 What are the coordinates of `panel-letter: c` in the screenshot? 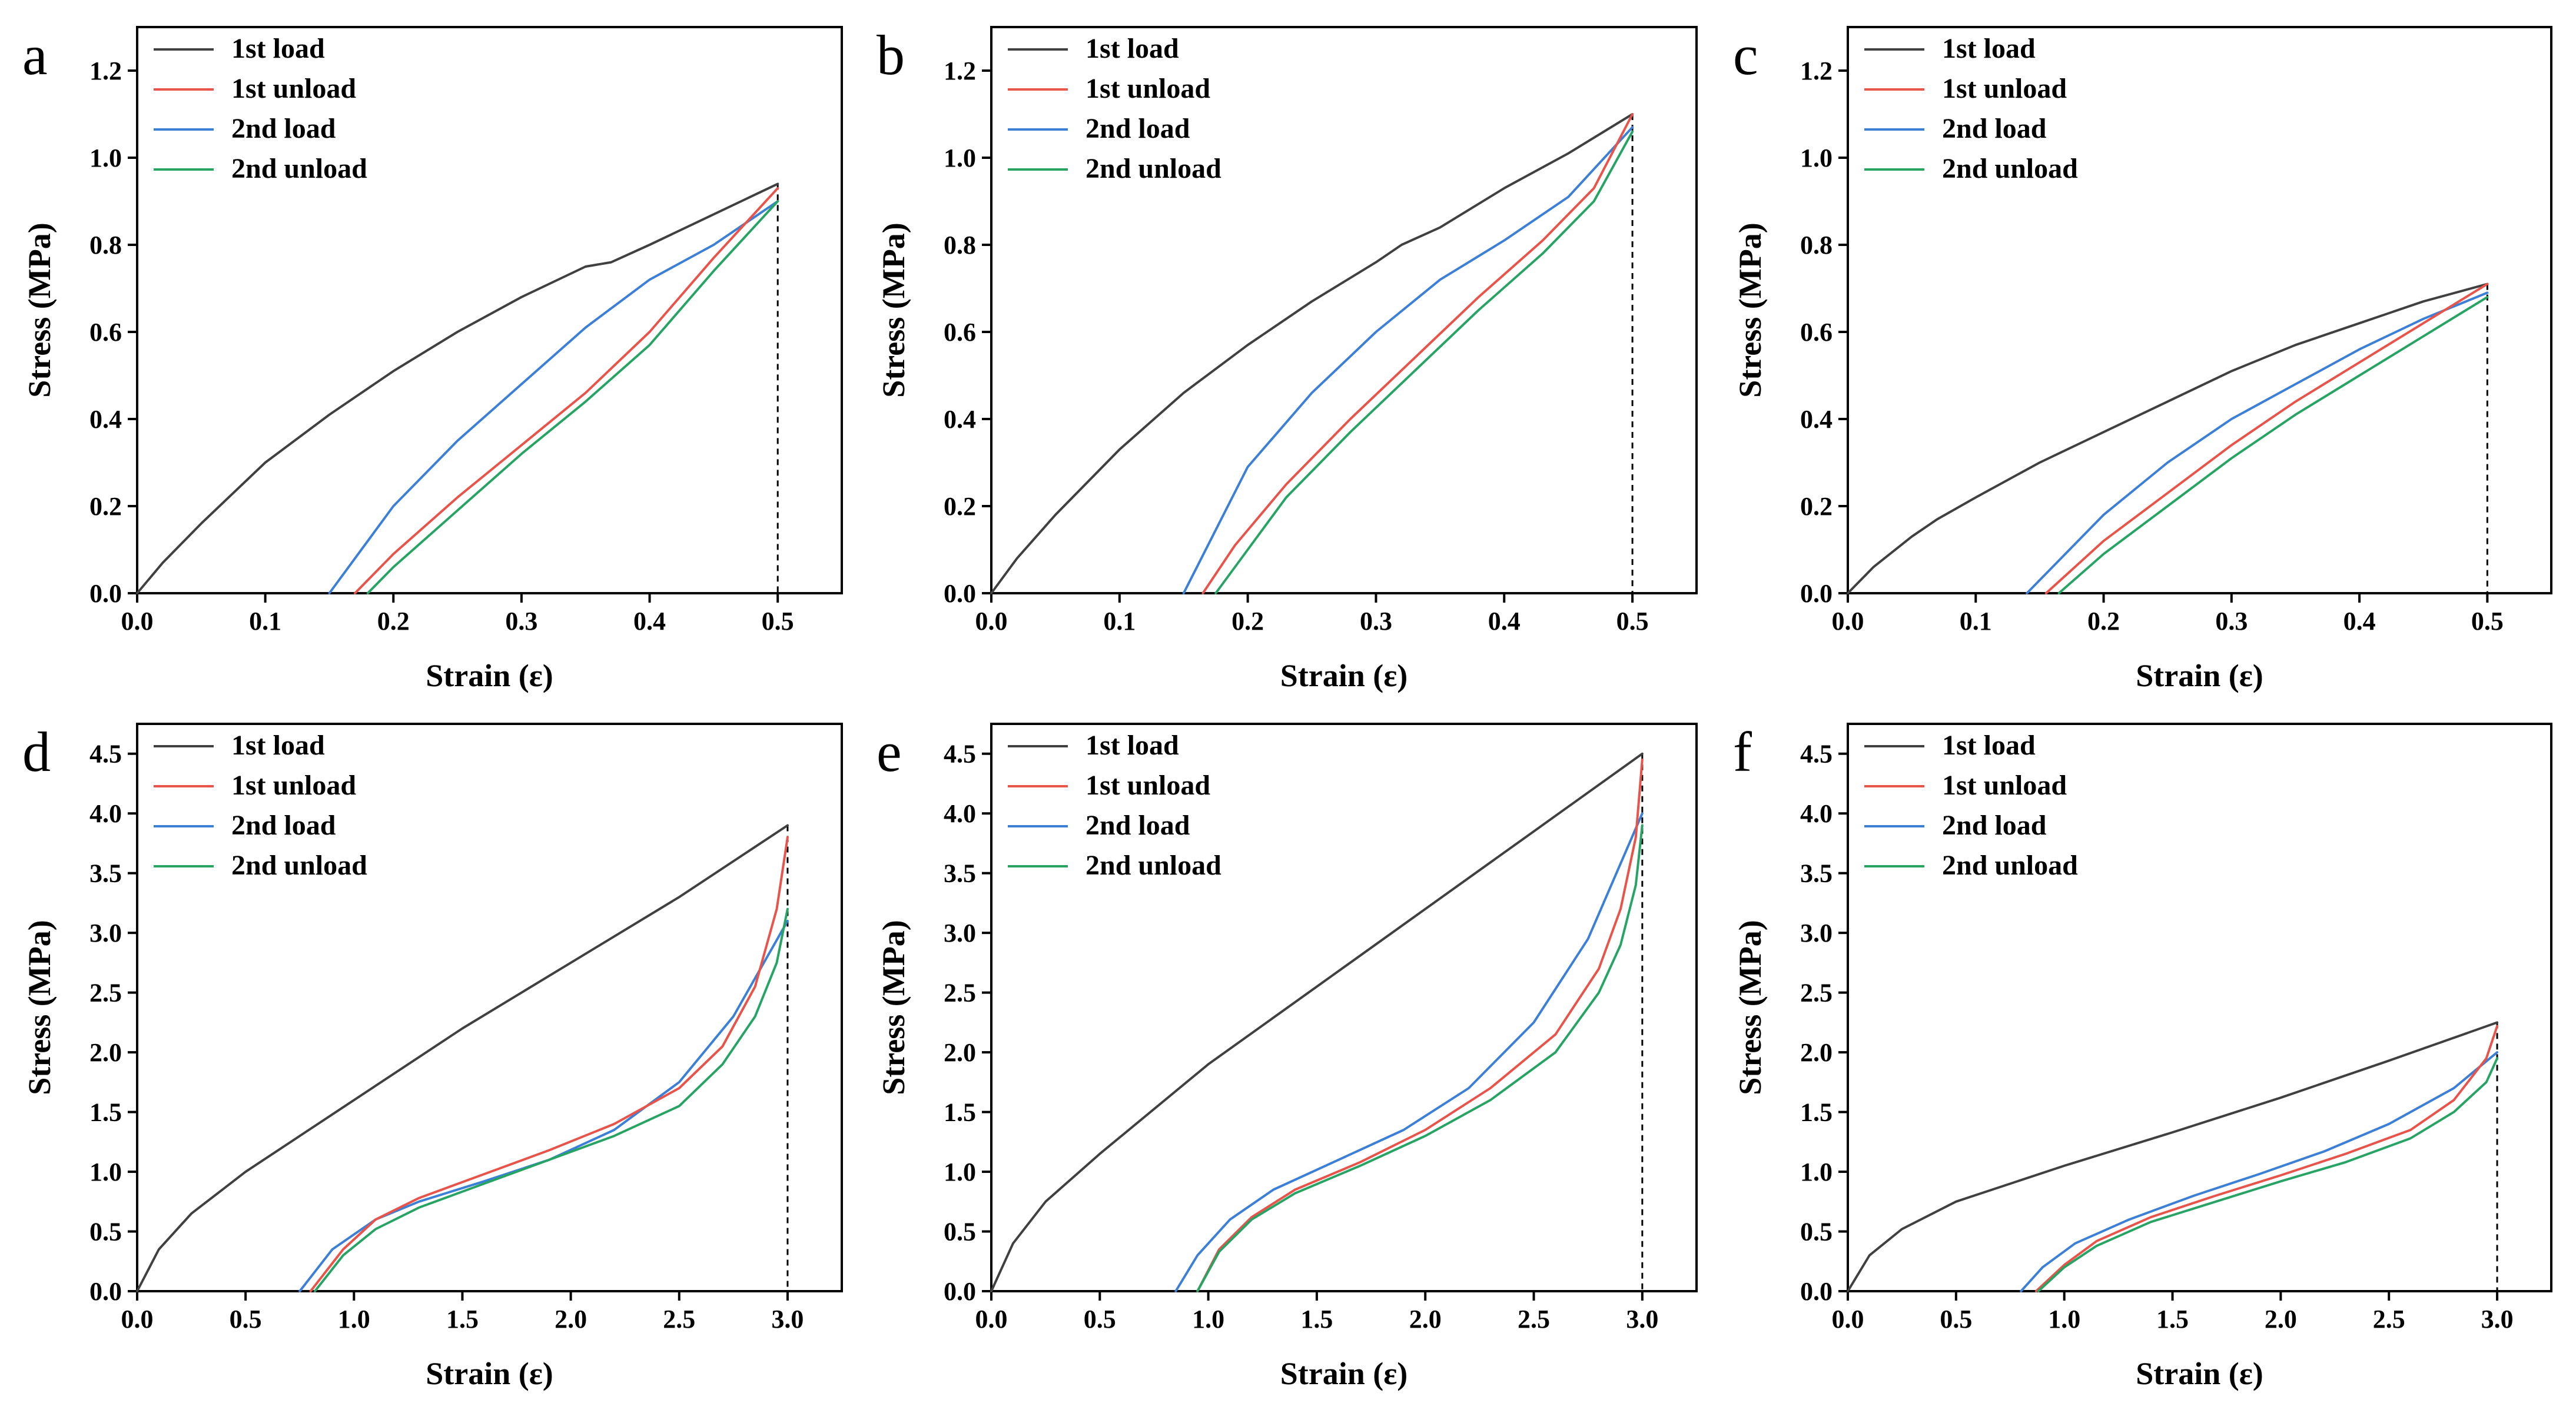 It's located at (1745, 55).